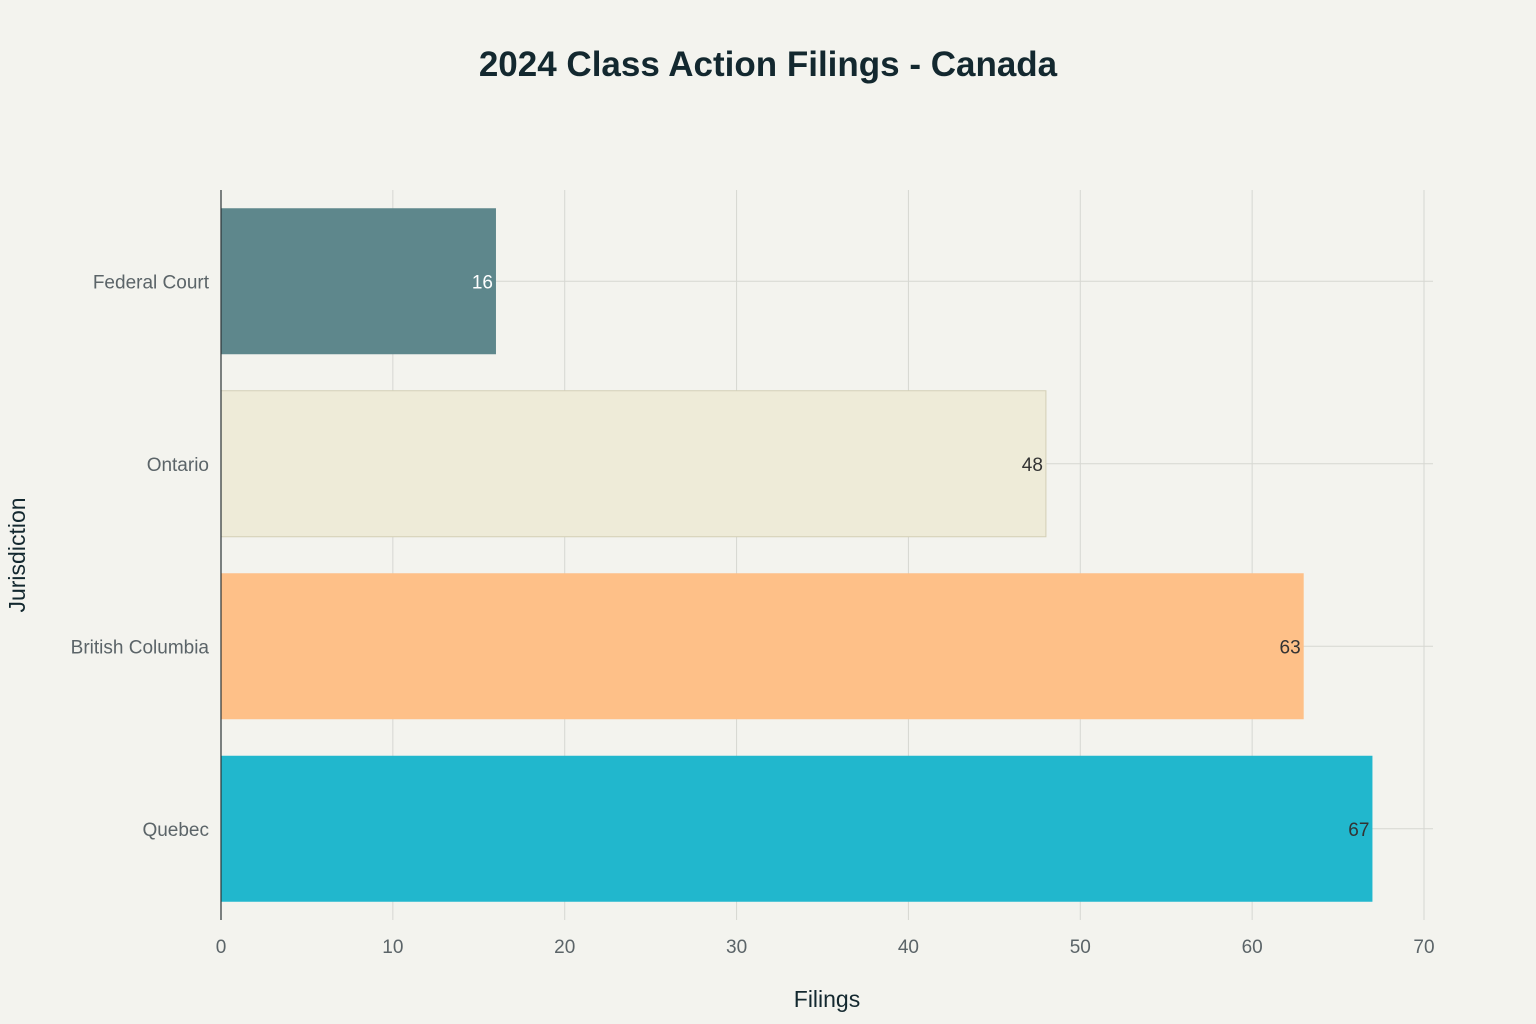  What do you see at coordinates (1080, 947) in the screenshot?
I see `x-tick-label: 50` at bounding box center [1080, 947].